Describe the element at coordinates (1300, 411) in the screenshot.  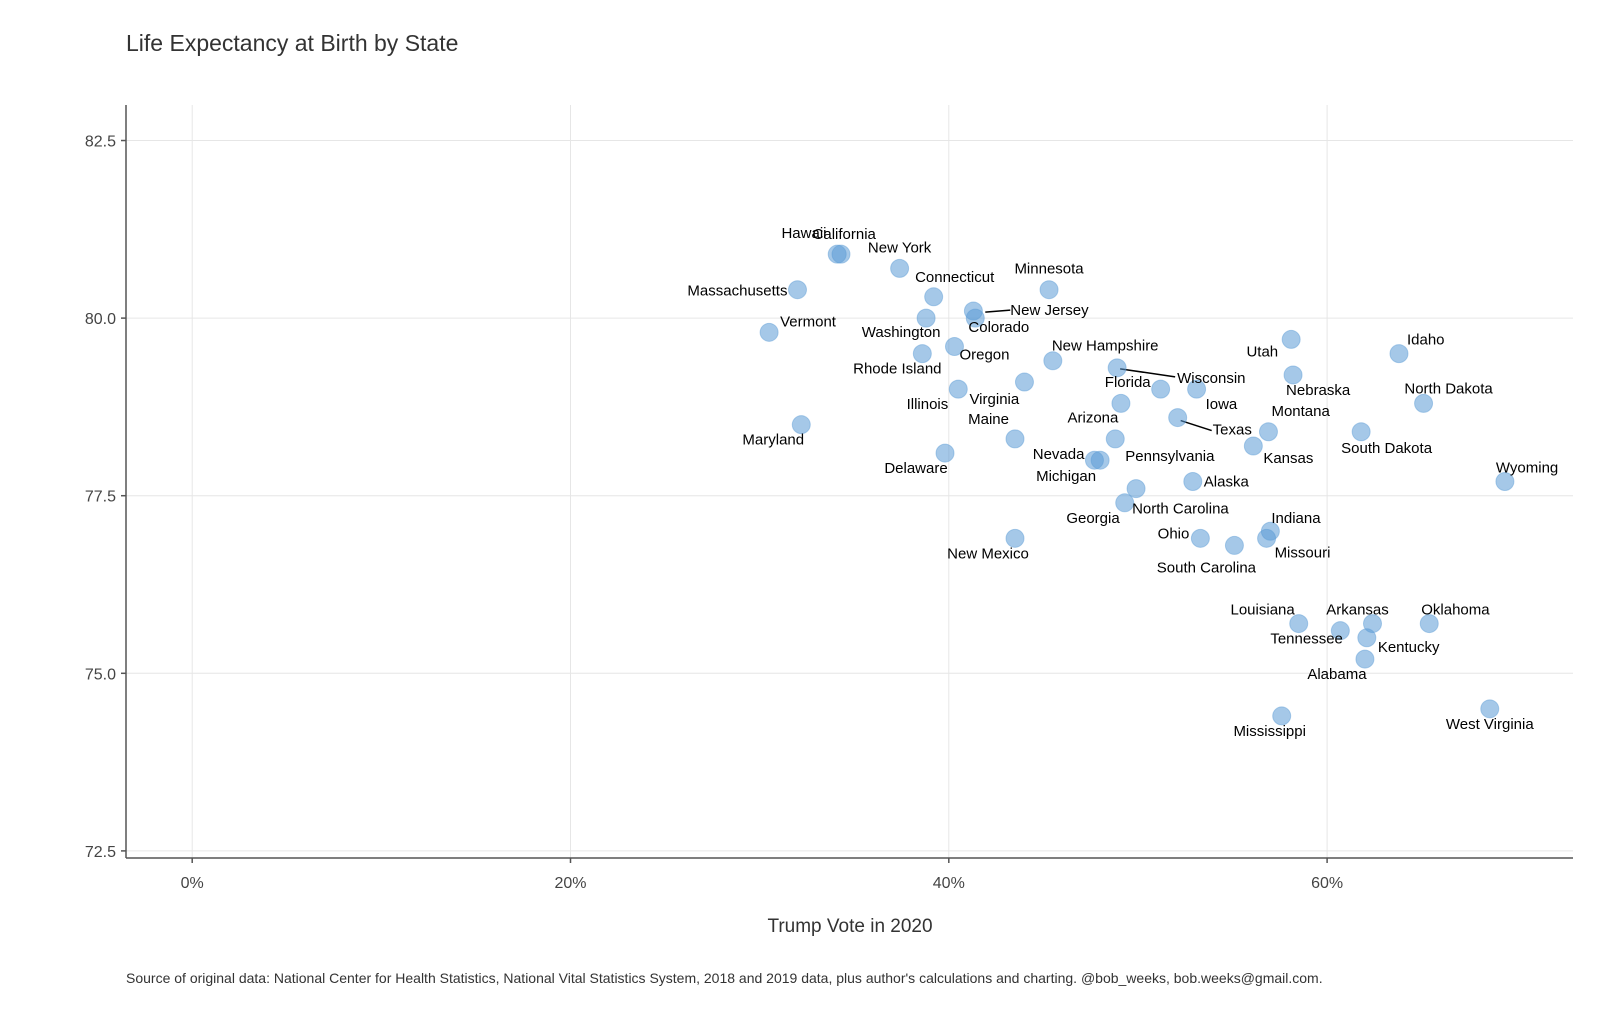
I see `point-label: Montana` at that location.